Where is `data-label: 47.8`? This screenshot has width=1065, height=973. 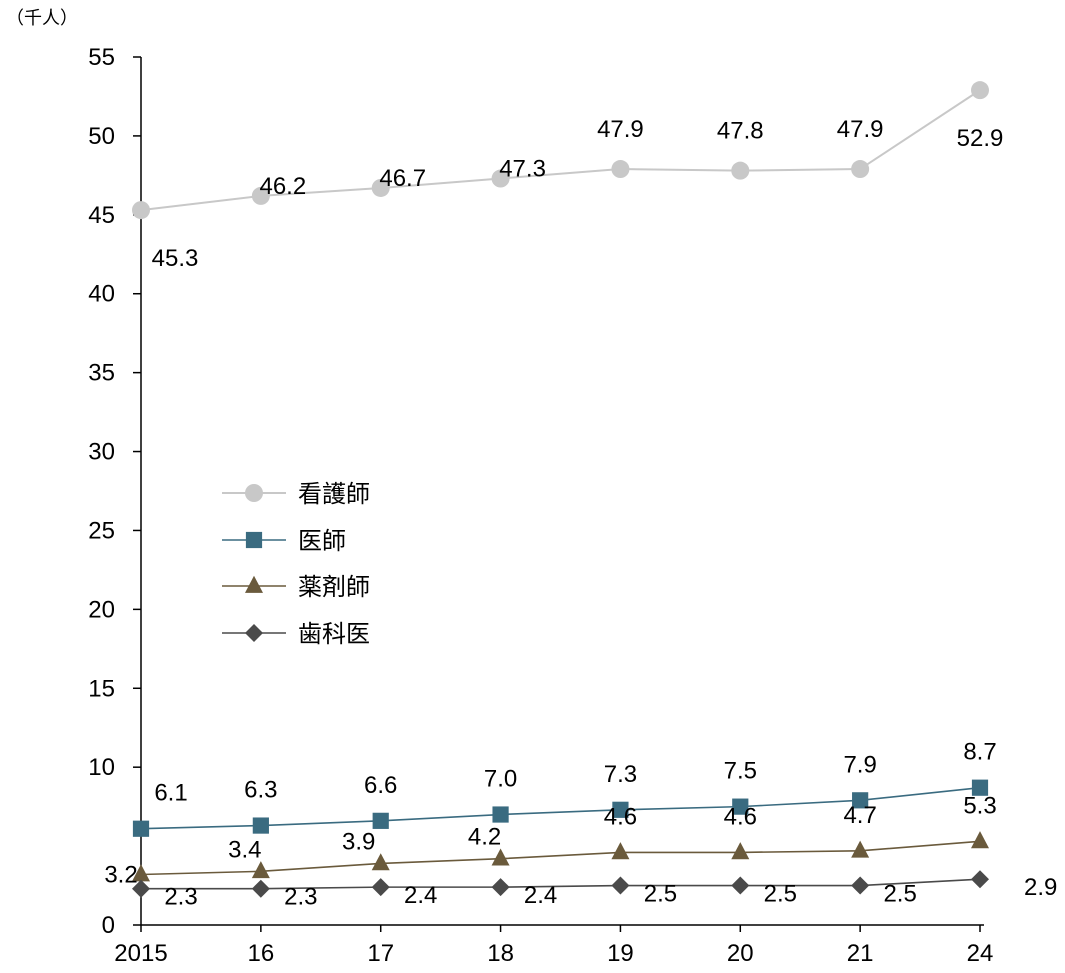 data-label: 47.8 is located at coordinates (740, 131).